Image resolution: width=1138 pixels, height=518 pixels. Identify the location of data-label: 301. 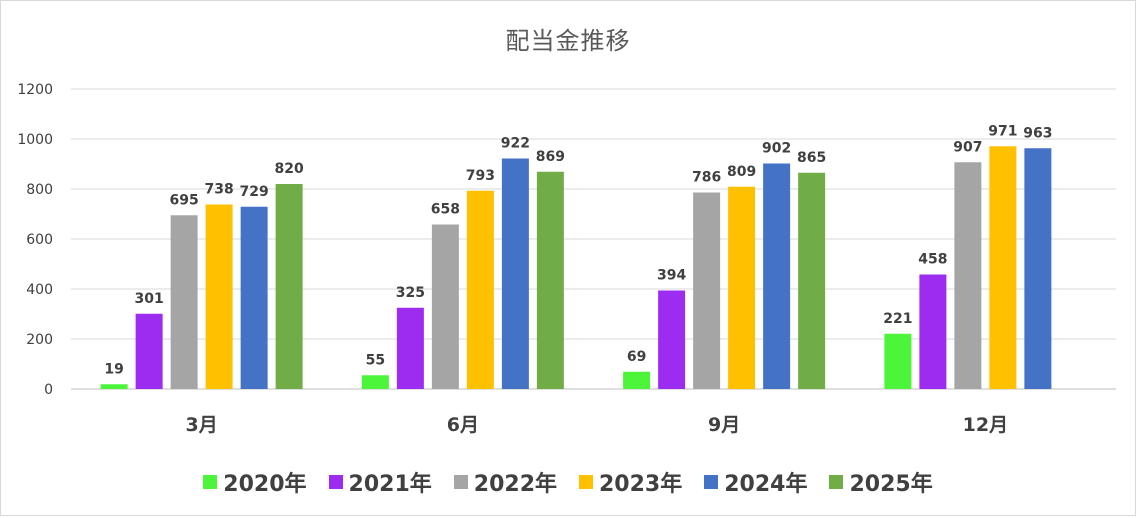
(149, 299).